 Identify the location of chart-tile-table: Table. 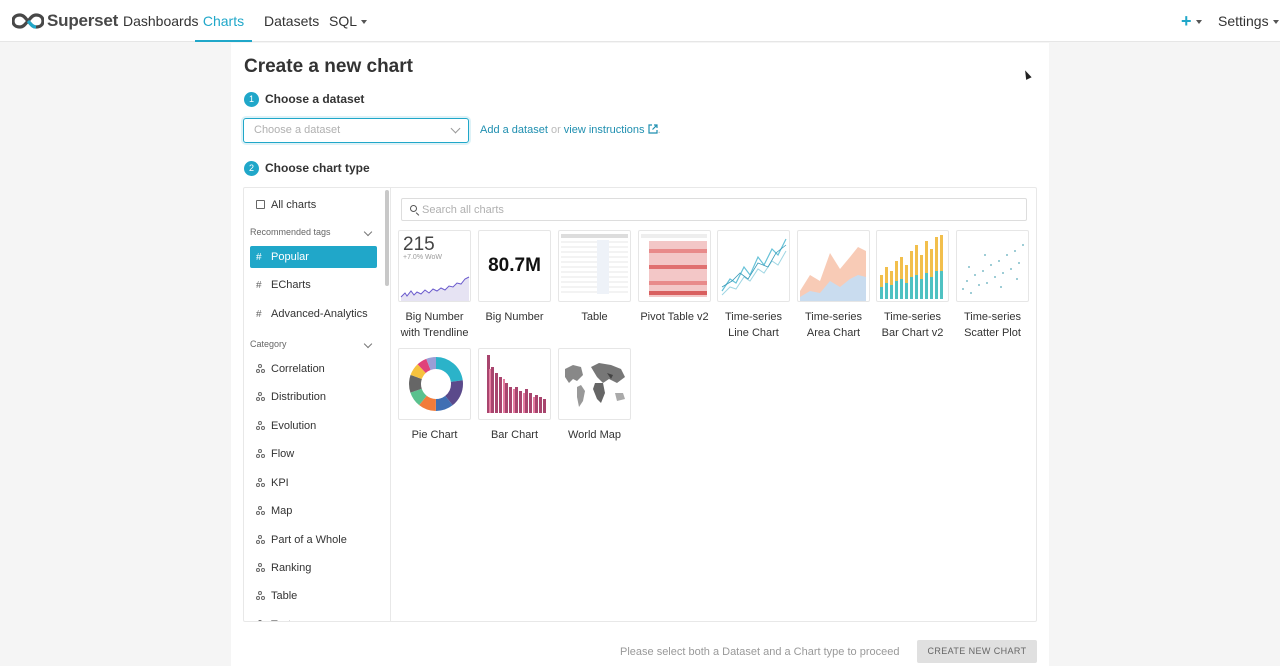
(594, 277).